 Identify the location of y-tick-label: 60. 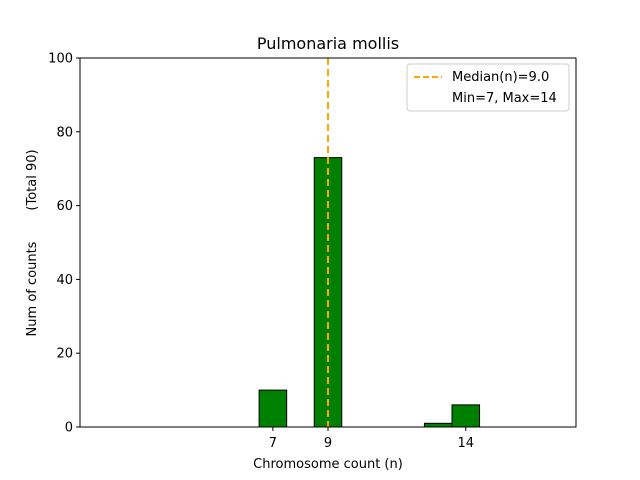
(64, 206).